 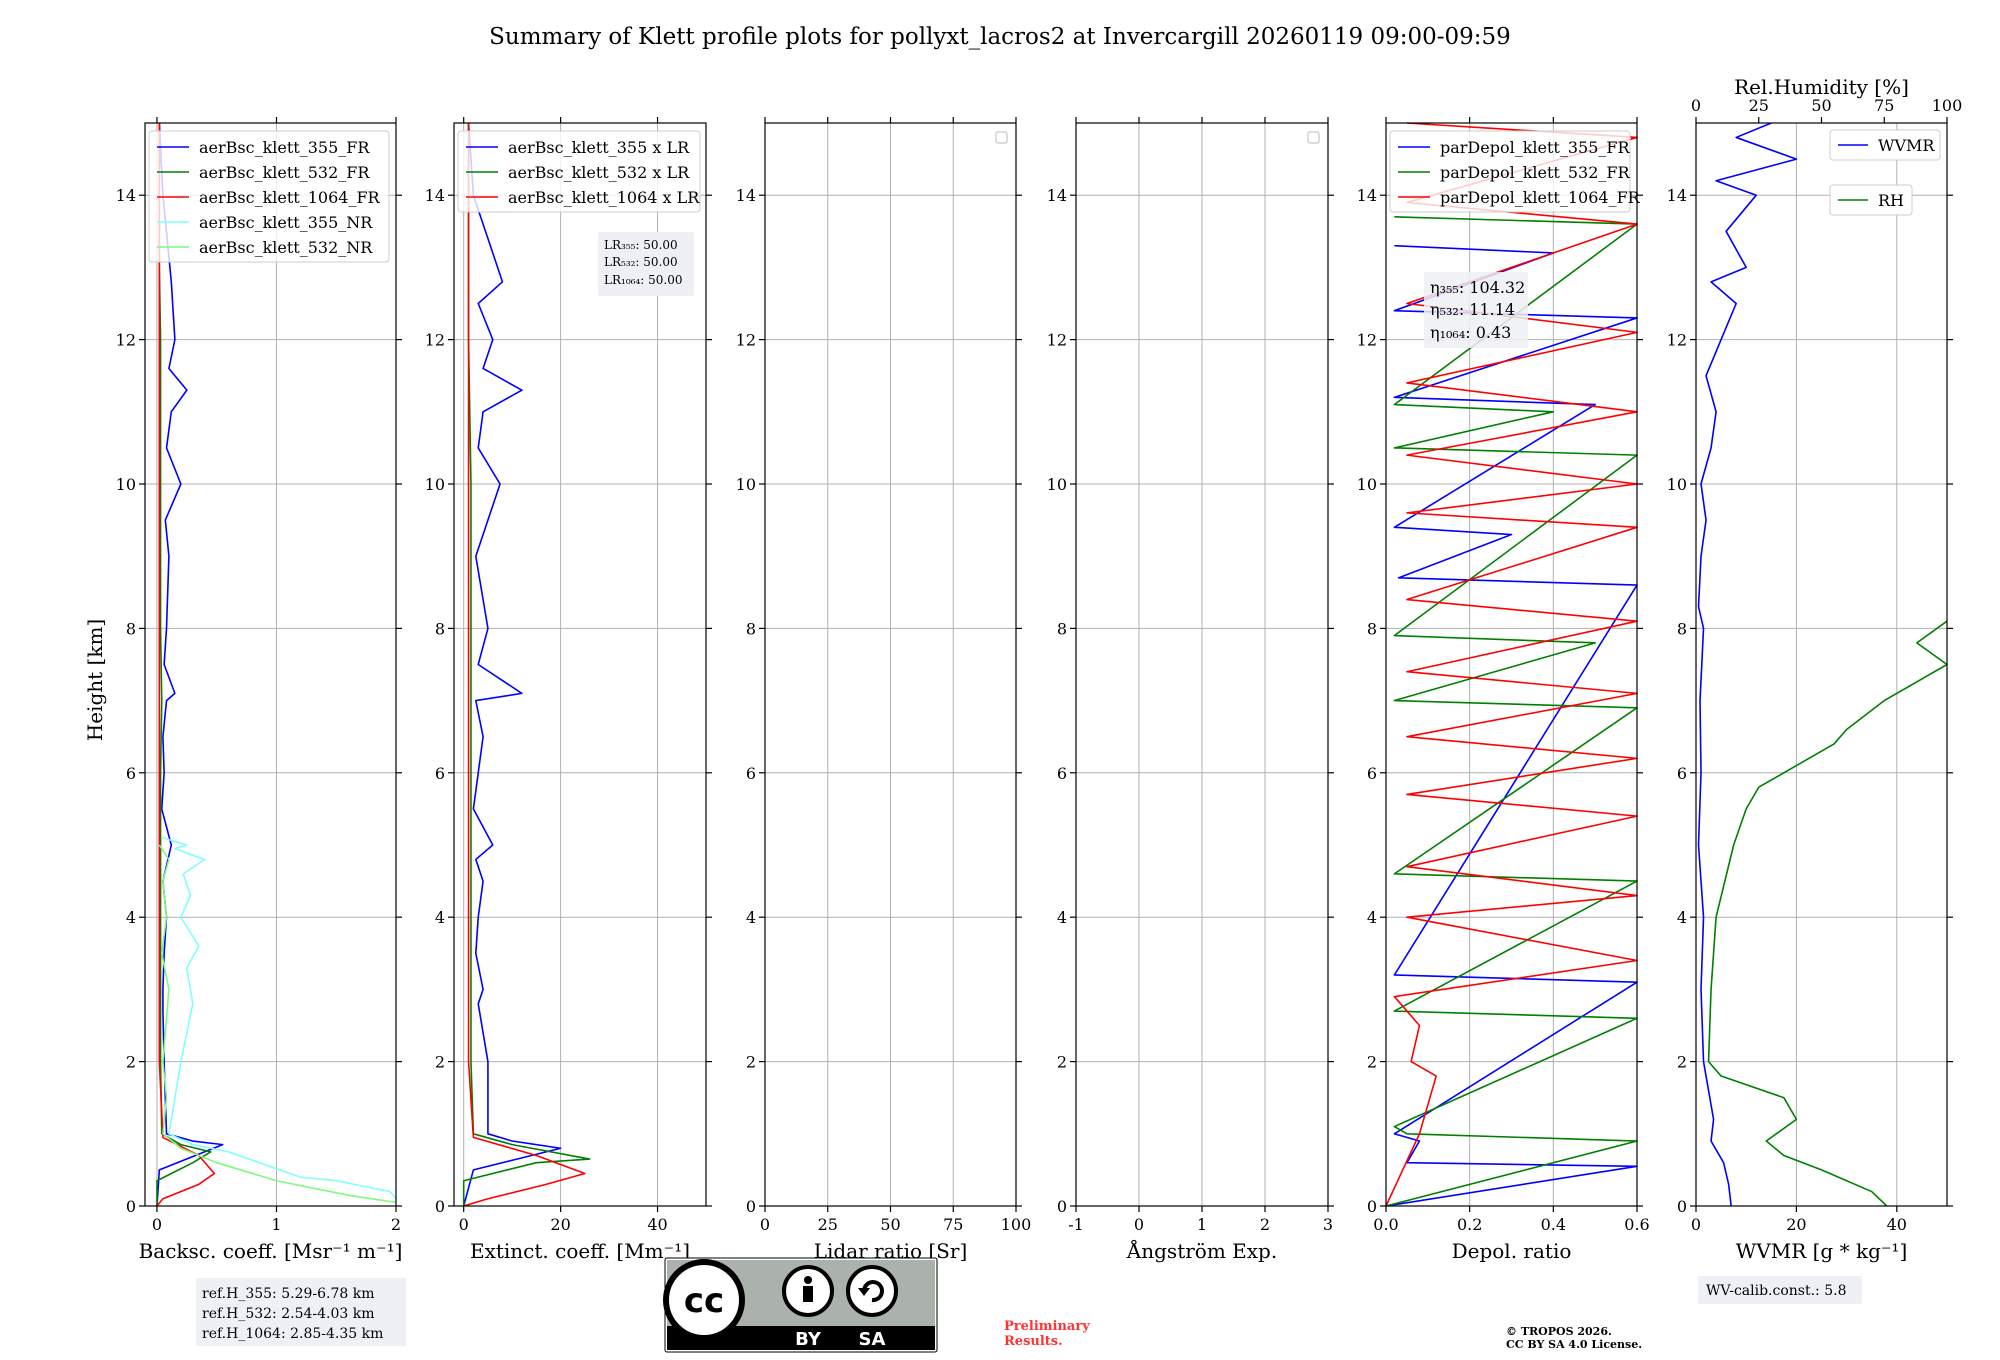 What do you see at coordinates (599, 147) in the screenshot?
I see `legend-label: aerBsc_klett_355 x LR` at bounding box center [599, 147].